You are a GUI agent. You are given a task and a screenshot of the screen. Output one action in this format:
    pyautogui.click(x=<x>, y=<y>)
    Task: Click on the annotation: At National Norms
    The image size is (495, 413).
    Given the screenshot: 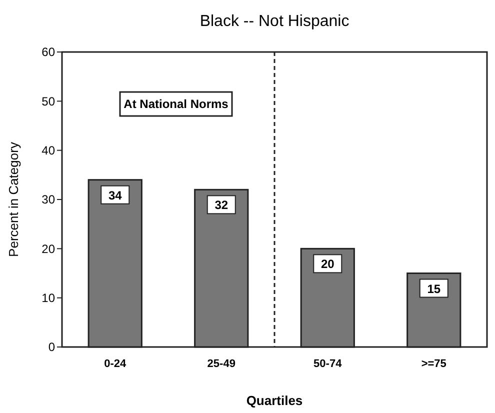 What is the action you would take?
    pyautogui.click(x=176, y=104)
    